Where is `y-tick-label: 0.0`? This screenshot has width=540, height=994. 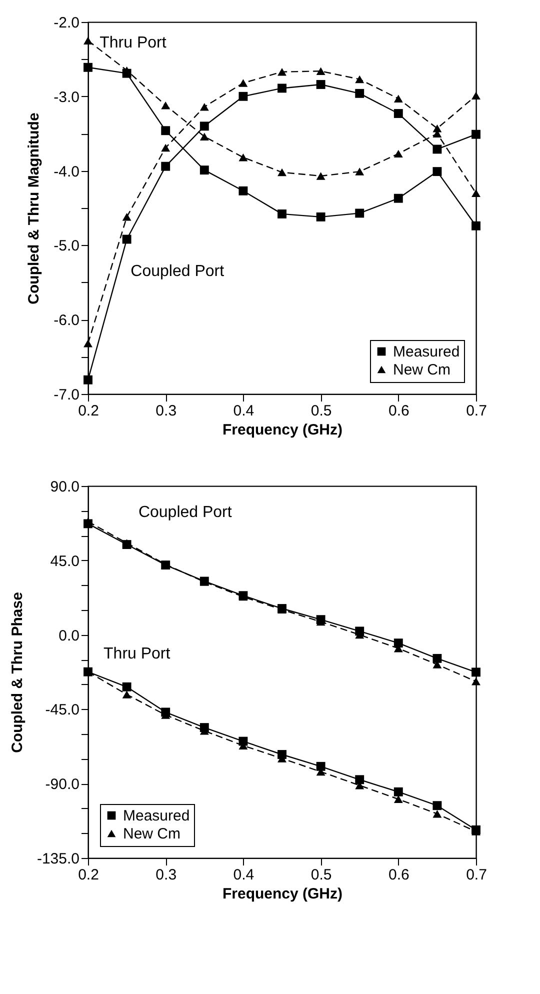
y-tick-label: 0.0 is located at coordinates (69, 635).